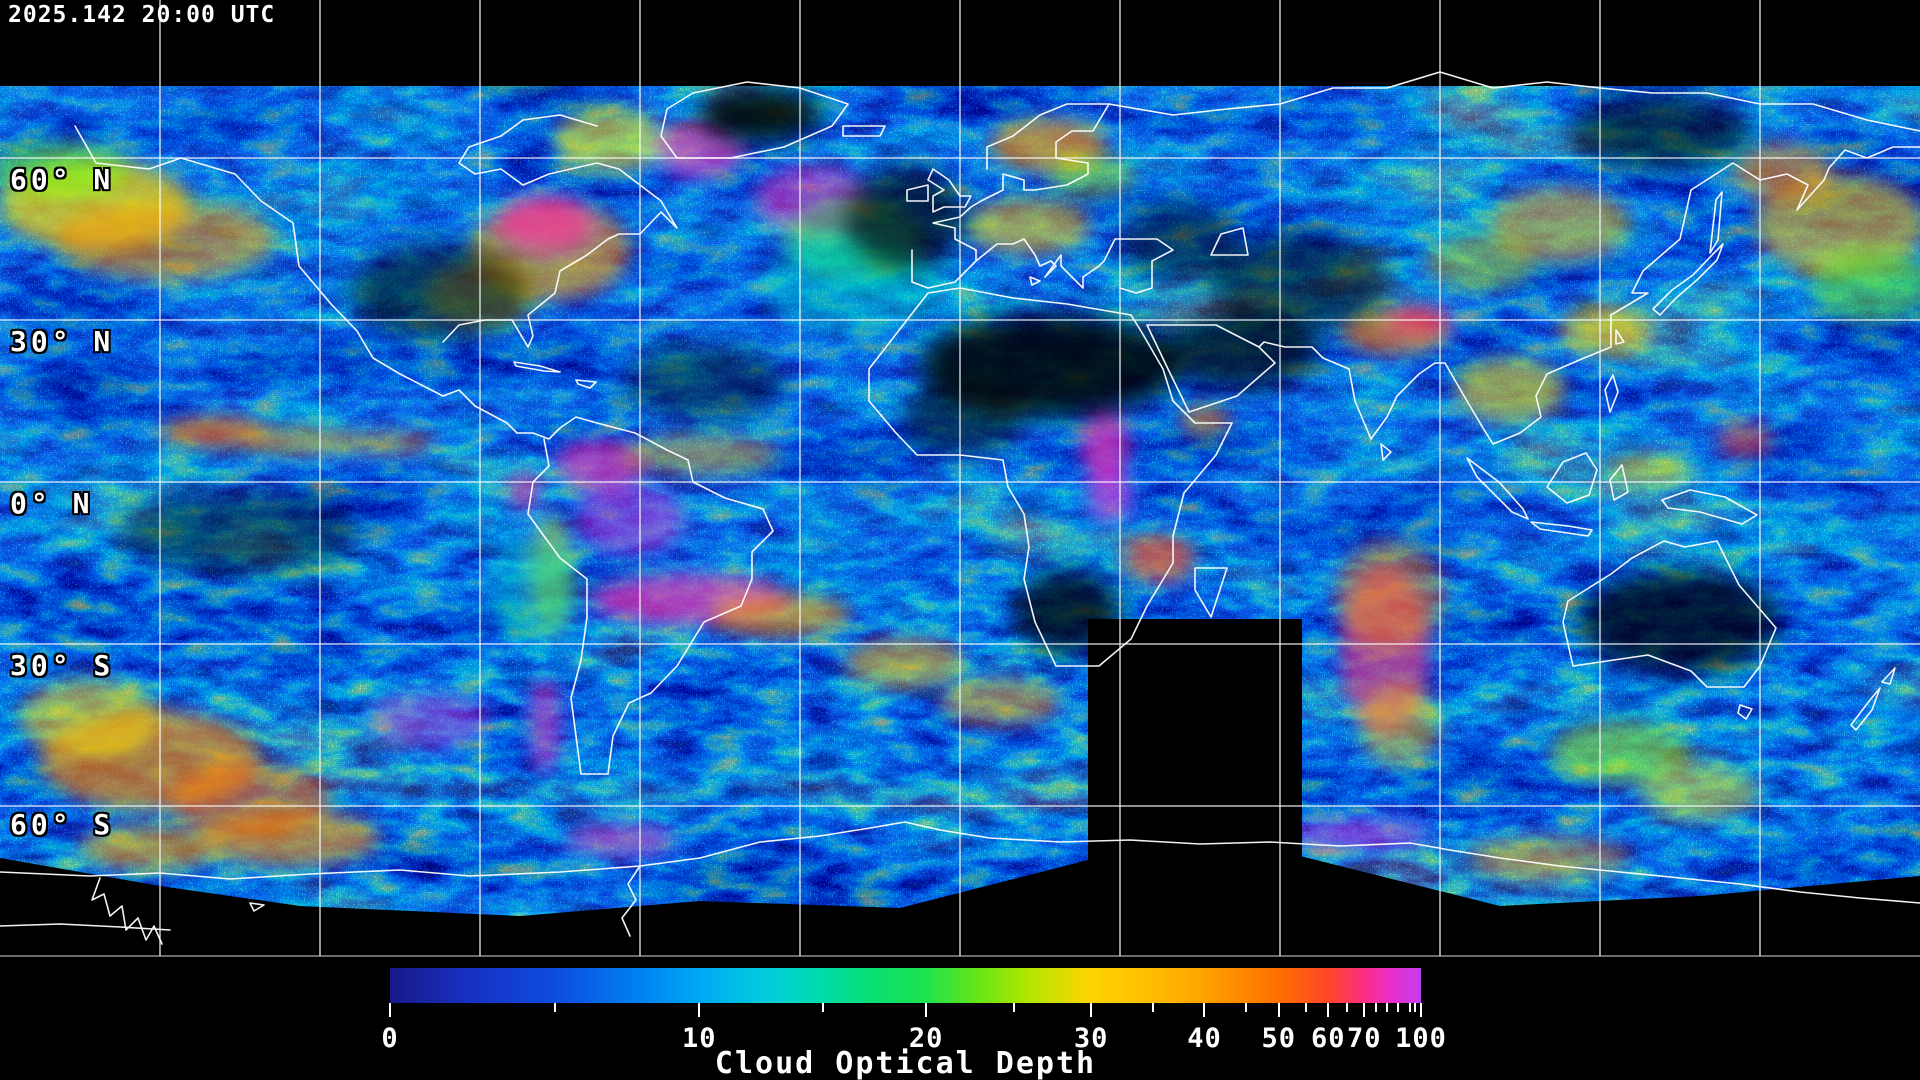 This screenshot has width=1920, height=1080. I want to click on latitude-label: 60° S, so click(62, 824).